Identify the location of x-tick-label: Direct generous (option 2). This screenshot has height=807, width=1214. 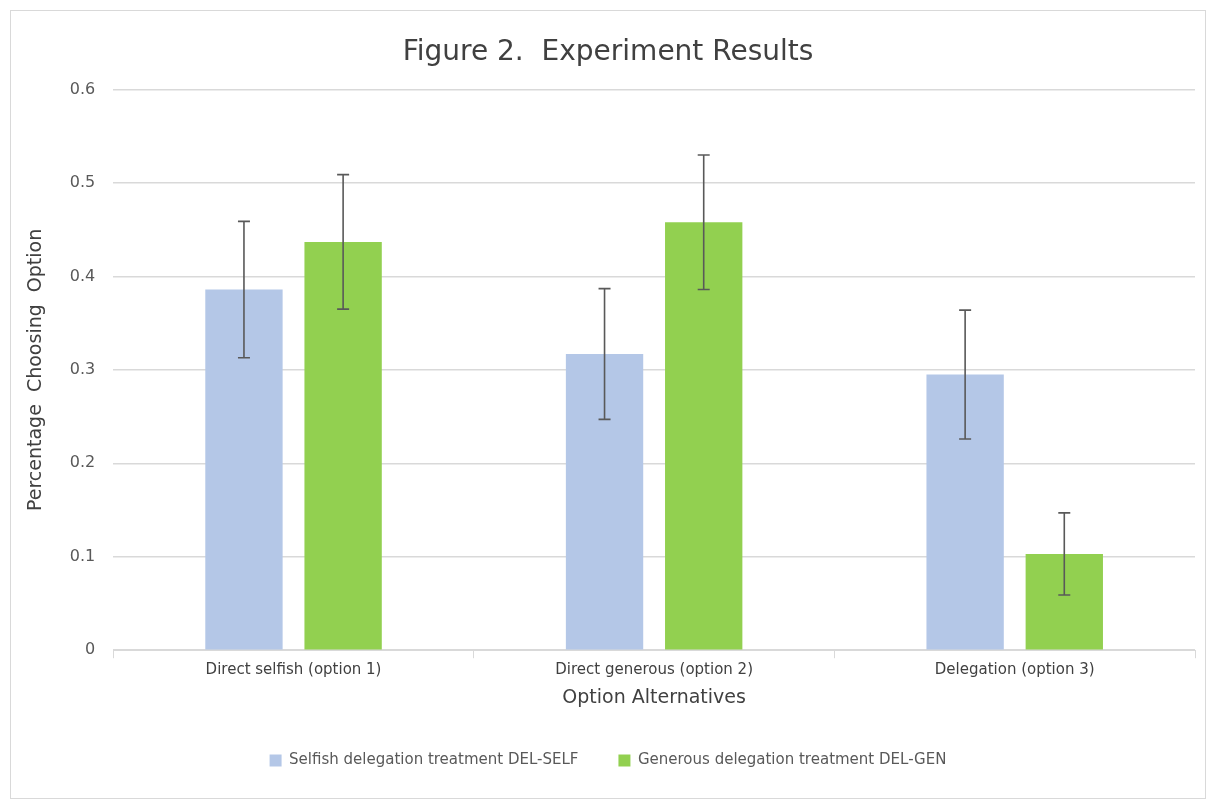
(654, 669).